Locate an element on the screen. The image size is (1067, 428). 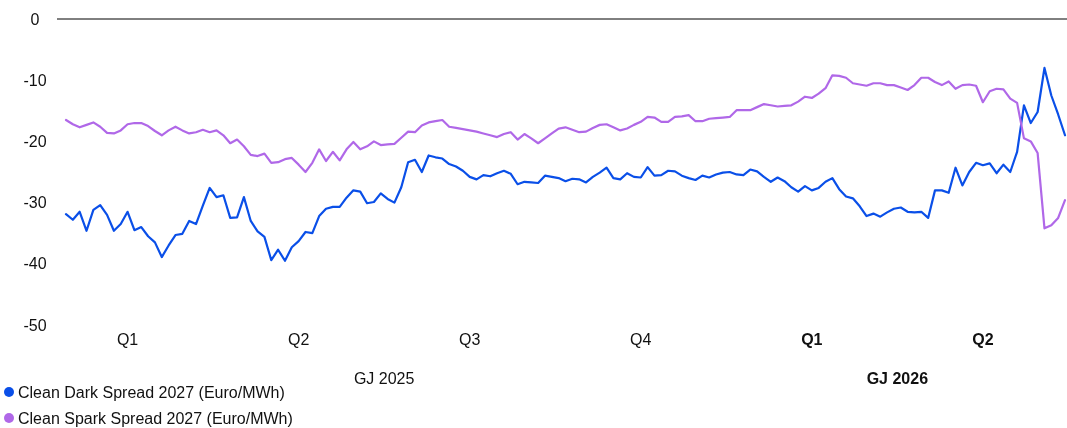
y-tick-label: -20 is located at coordinates (35, 141).